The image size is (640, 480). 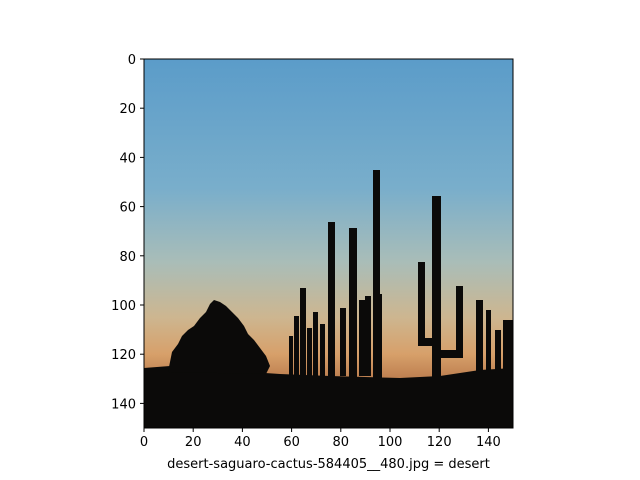 I want to click on x-tick-label: 80, so click(x=341, y=442).